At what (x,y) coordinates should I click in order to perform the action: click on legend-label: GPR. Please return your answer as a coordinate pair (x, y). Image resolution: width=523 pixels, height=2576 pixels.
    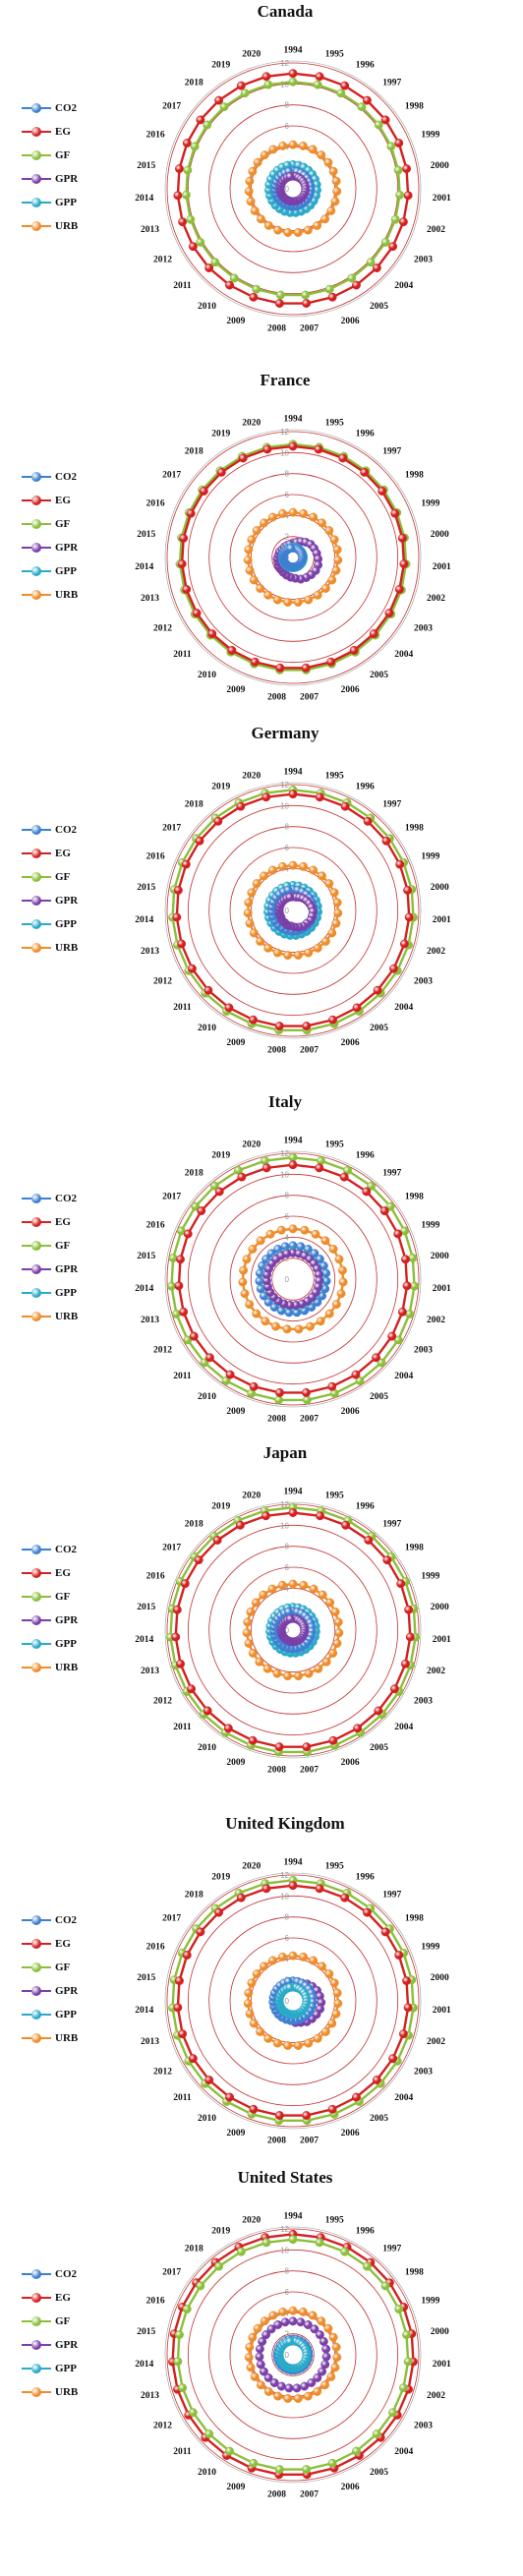
    Looking at the image, I should click on (67, 548).